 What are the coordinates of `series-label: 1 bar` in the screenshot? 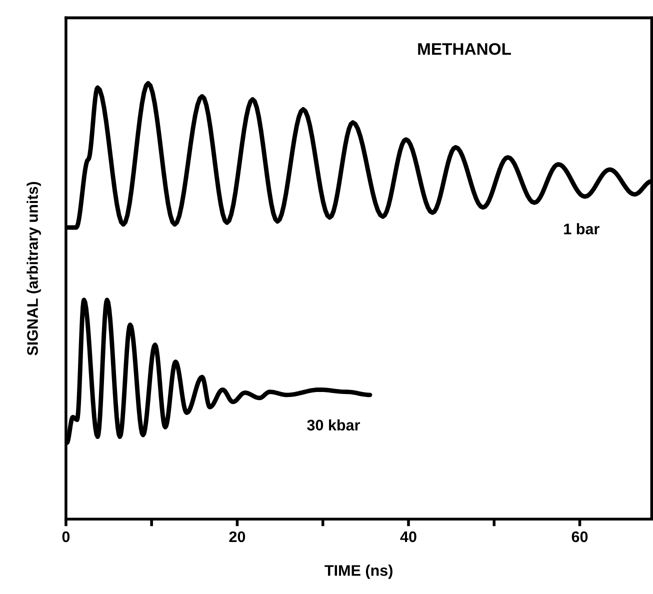 It's located at (582, 228).